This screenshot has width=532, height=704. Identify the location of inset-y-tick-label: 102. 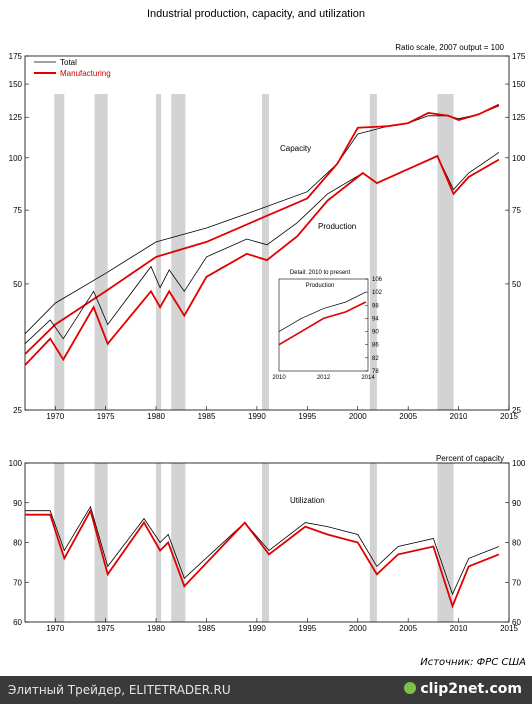
(377, 293).